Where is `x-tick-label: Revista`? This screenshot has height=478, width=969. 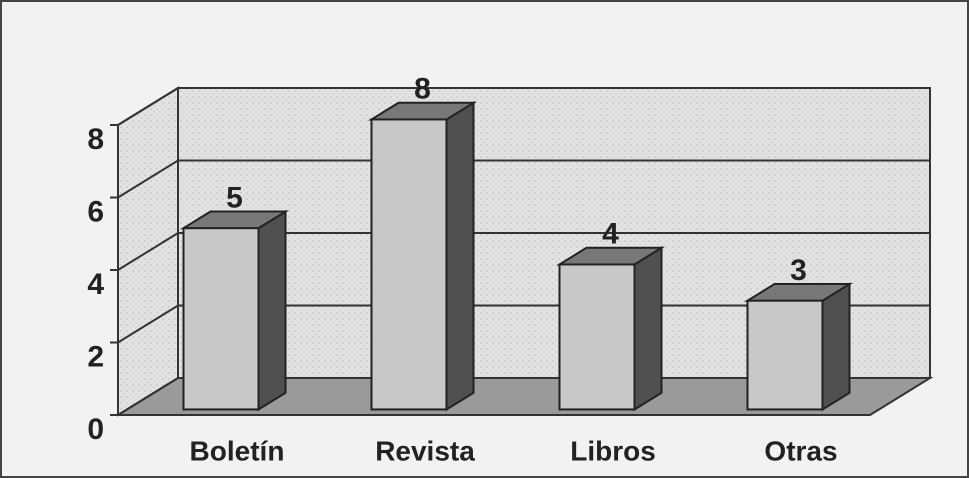 x-tick-label: Revista is located at coordinates (425, 450).